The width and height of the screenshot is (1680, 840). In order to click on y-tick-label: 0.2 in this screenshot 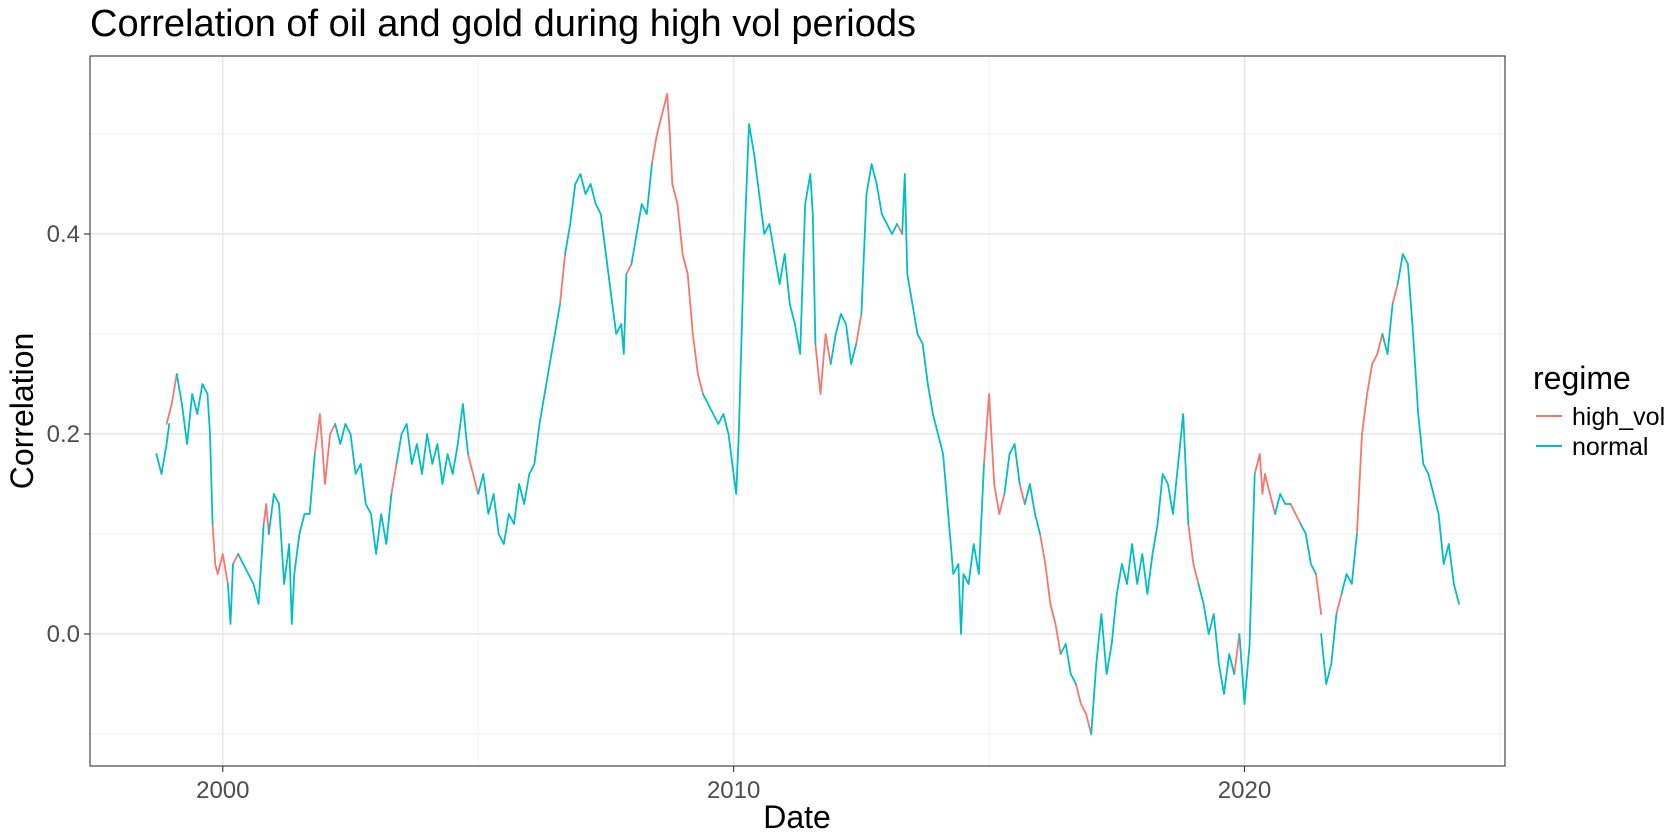, I will do `click(63, 434)`.